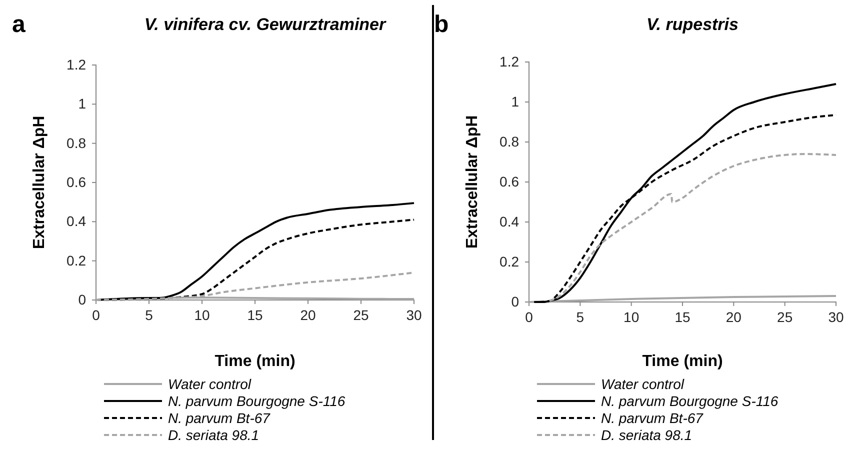 The width and height of the screenshot is (845, 456). Describe the element at coordinates (266, 24) in the screenshot. I see `chart-title: V. vinifera cv. Gewurztraminer` at that location.